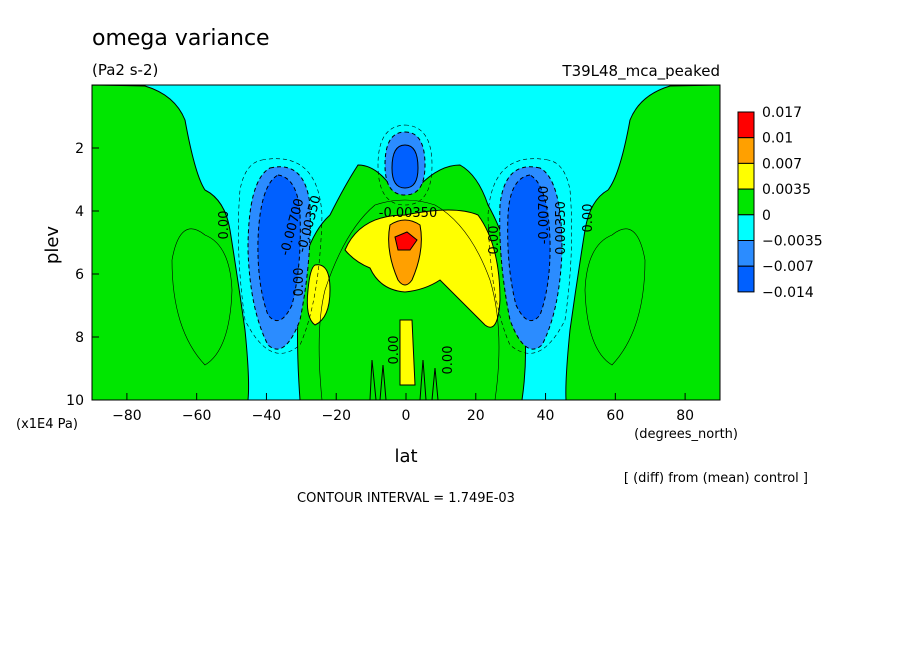 This screenshot has height=654, width=904. Describe the element at coordinates (792, 242) in the screenshot. I see `colorbar-label: −0.0035` at that location.